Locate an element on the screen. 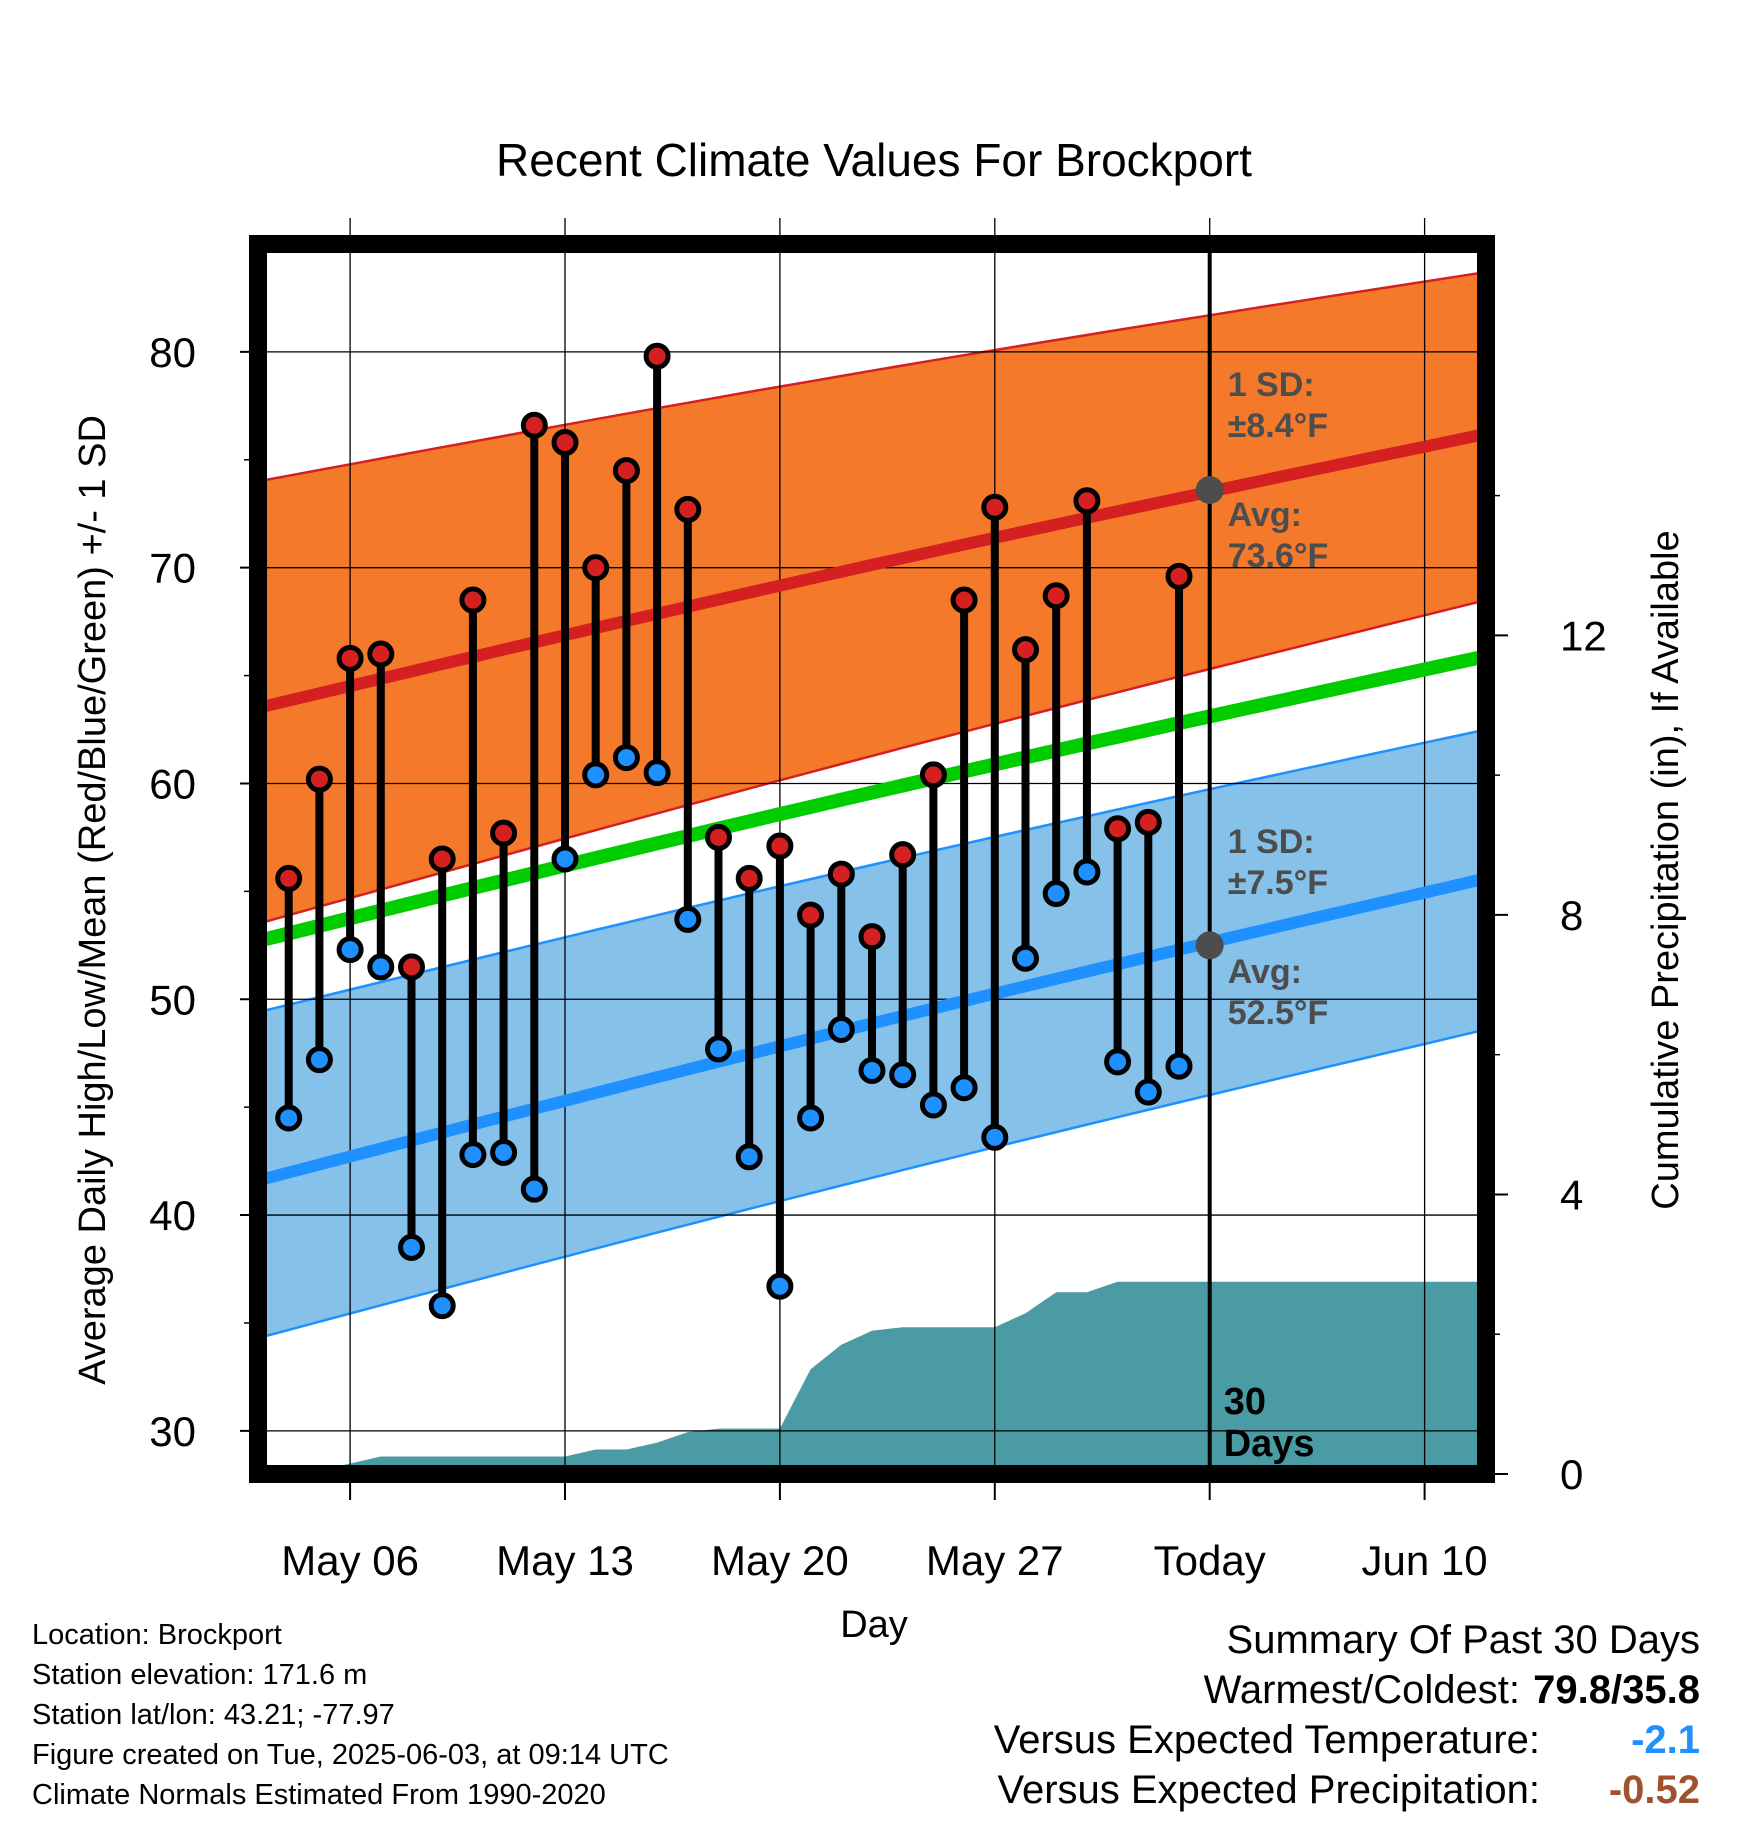  high-sd-value: ±8.4°F is located at coordinates (1278, 426).